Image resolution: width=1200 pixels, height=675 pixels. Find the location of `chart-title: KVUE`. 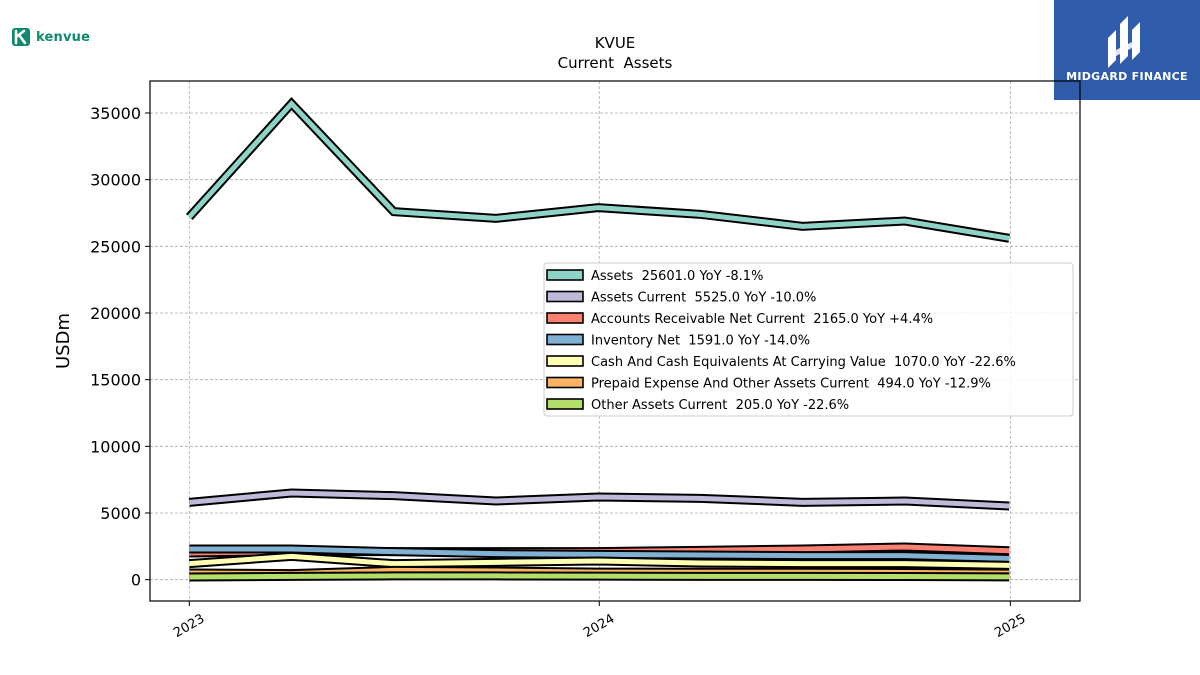

chart-title: KVUE is located at coordinates (615, 43).